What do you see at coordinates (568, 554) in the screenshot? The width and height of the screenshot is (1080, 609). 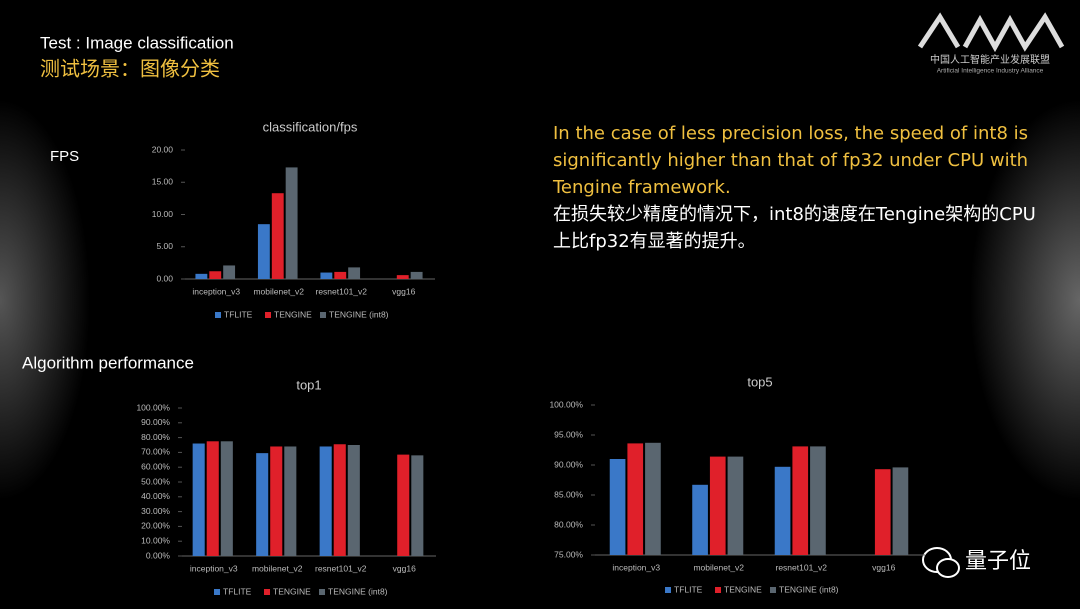 I see `y-tick-label: 75.00%` at bounding box center [568, 554].